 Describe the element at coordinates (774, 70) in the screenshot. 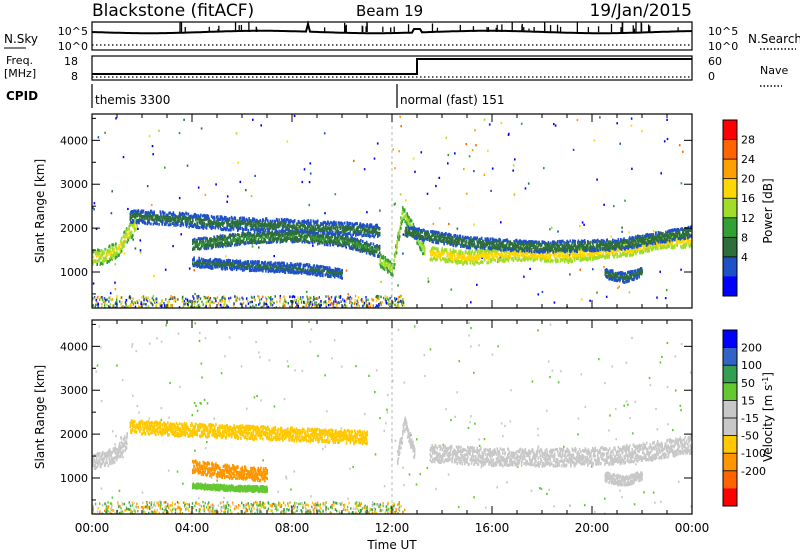

I see `nave-label: Nave` at that location.